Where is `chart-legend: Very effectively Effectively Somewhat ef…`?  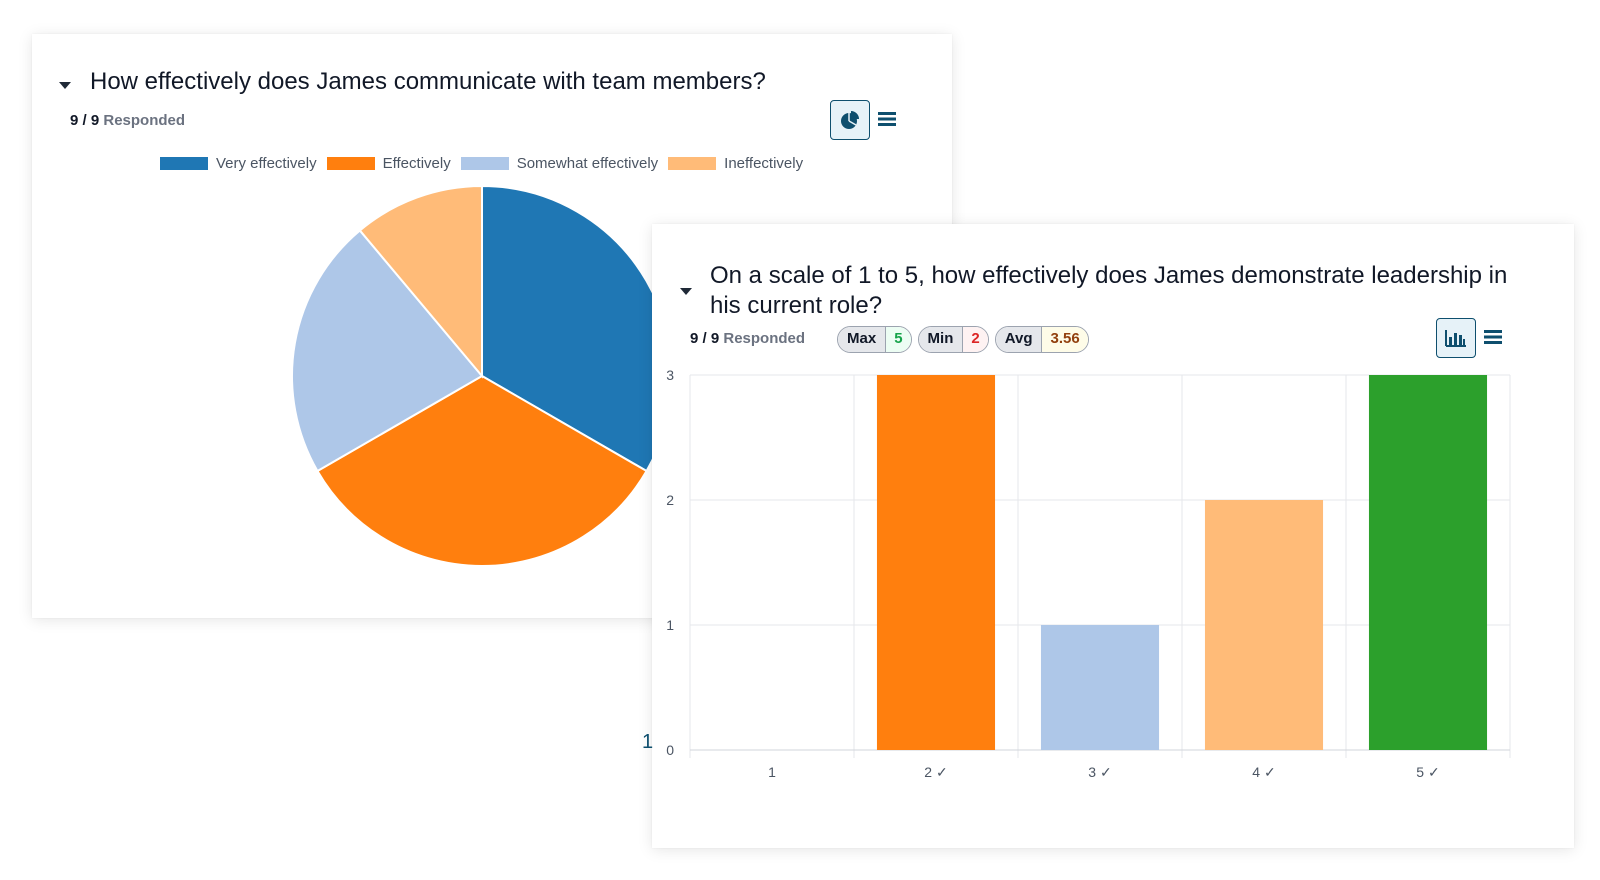 chart-legend: Very effectively Effectively Somewhat ef… is located at coordinates (481, 163).